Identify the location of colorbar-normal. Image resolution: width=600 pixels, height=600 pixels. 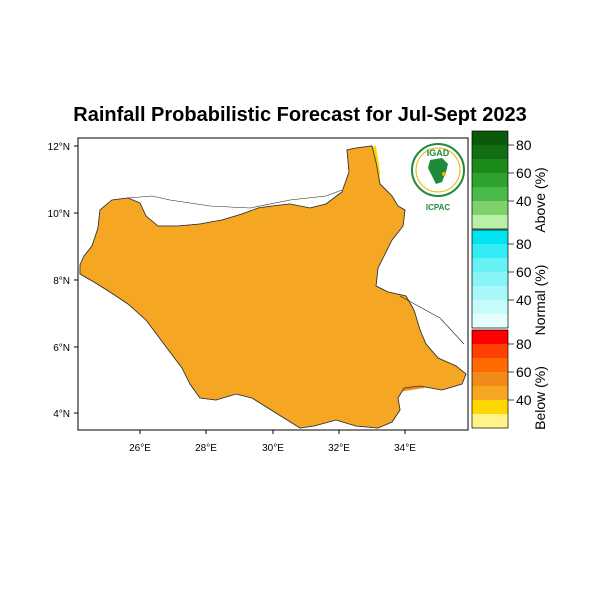
(490, 279).